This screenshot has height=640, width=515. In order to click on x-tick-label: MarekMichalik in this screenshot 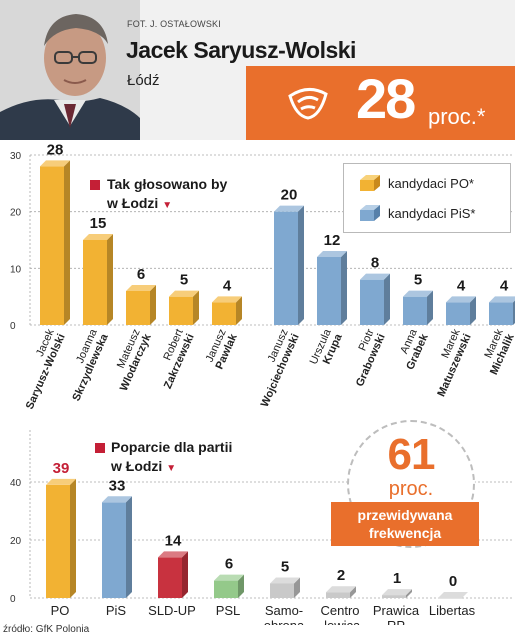, I will do `click(496, 352)`.